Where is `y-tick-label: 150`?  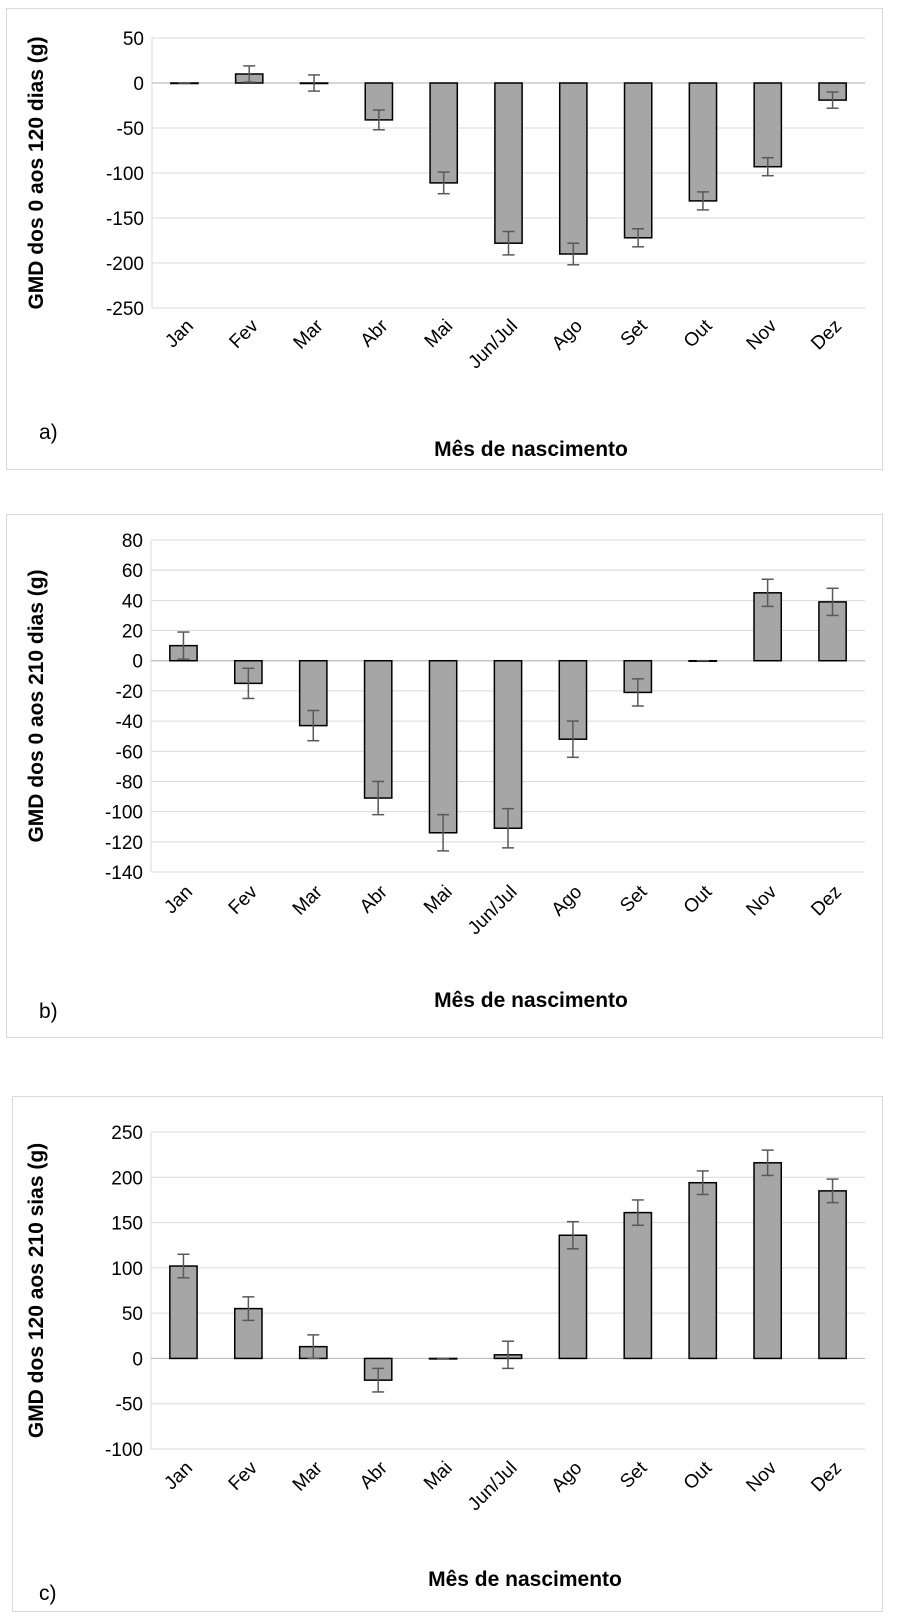 y-tick-label: 150 is located at coordinates (127, 1224).